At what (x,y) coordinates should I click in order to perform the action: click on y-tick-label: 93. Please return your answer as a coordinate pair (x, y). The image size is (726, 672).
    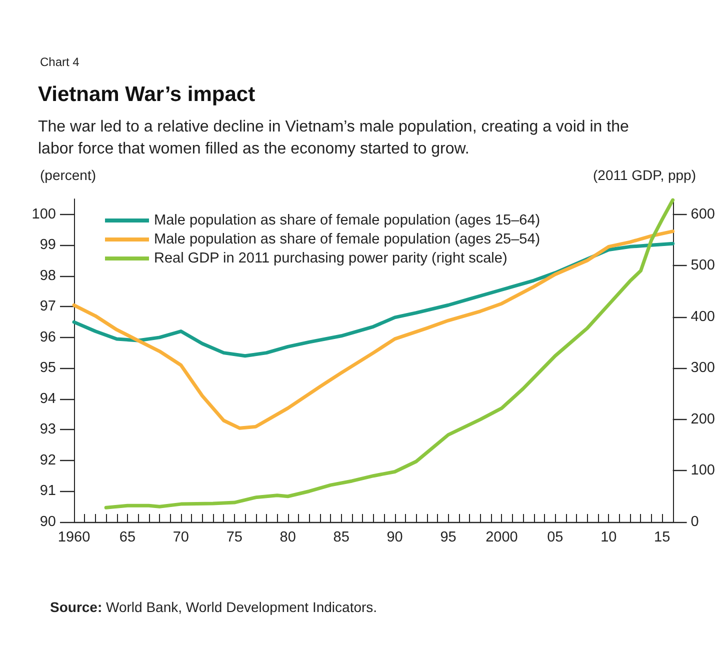
    Looking at the image, I should click on (48, 430).